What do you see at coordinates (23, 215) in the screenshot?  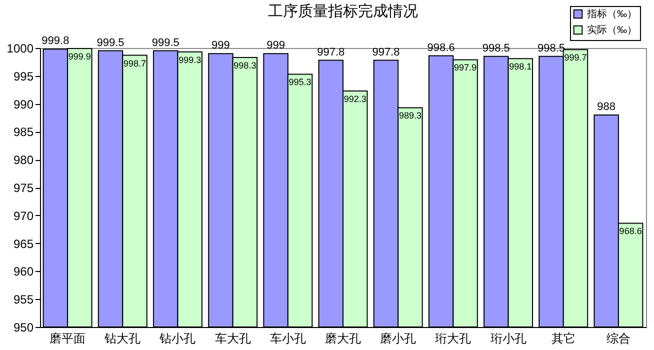 I see `y-tick-label: 970` at bounding box center [23, 215].